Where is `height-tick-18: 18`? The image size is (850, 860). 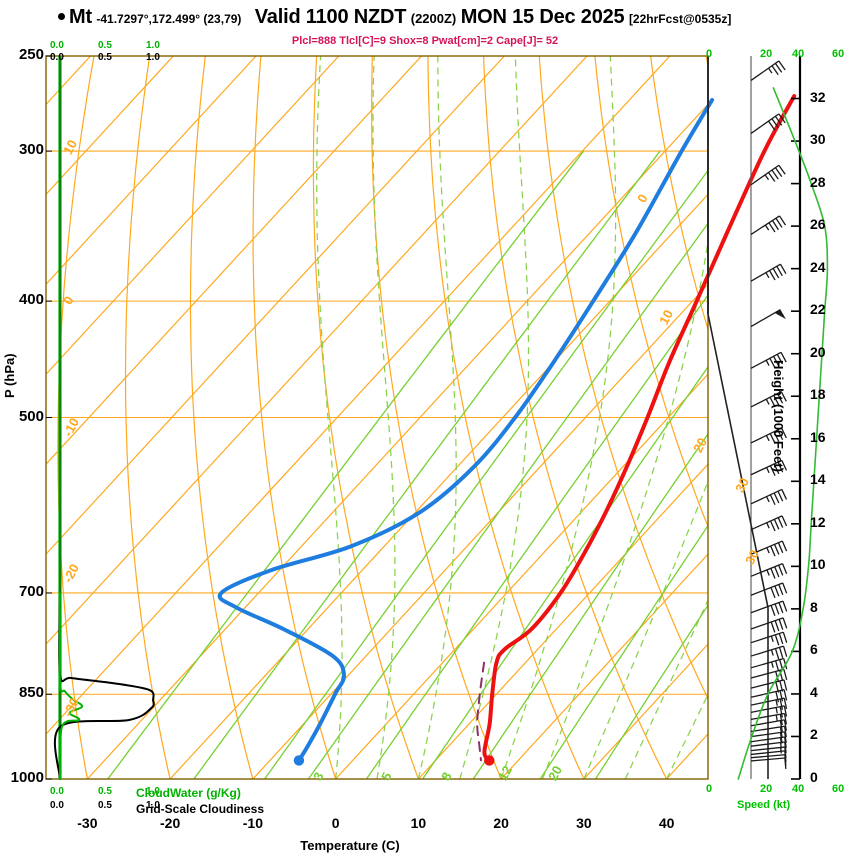 height-tick-18: 18 is located at coordinates (818, 394).